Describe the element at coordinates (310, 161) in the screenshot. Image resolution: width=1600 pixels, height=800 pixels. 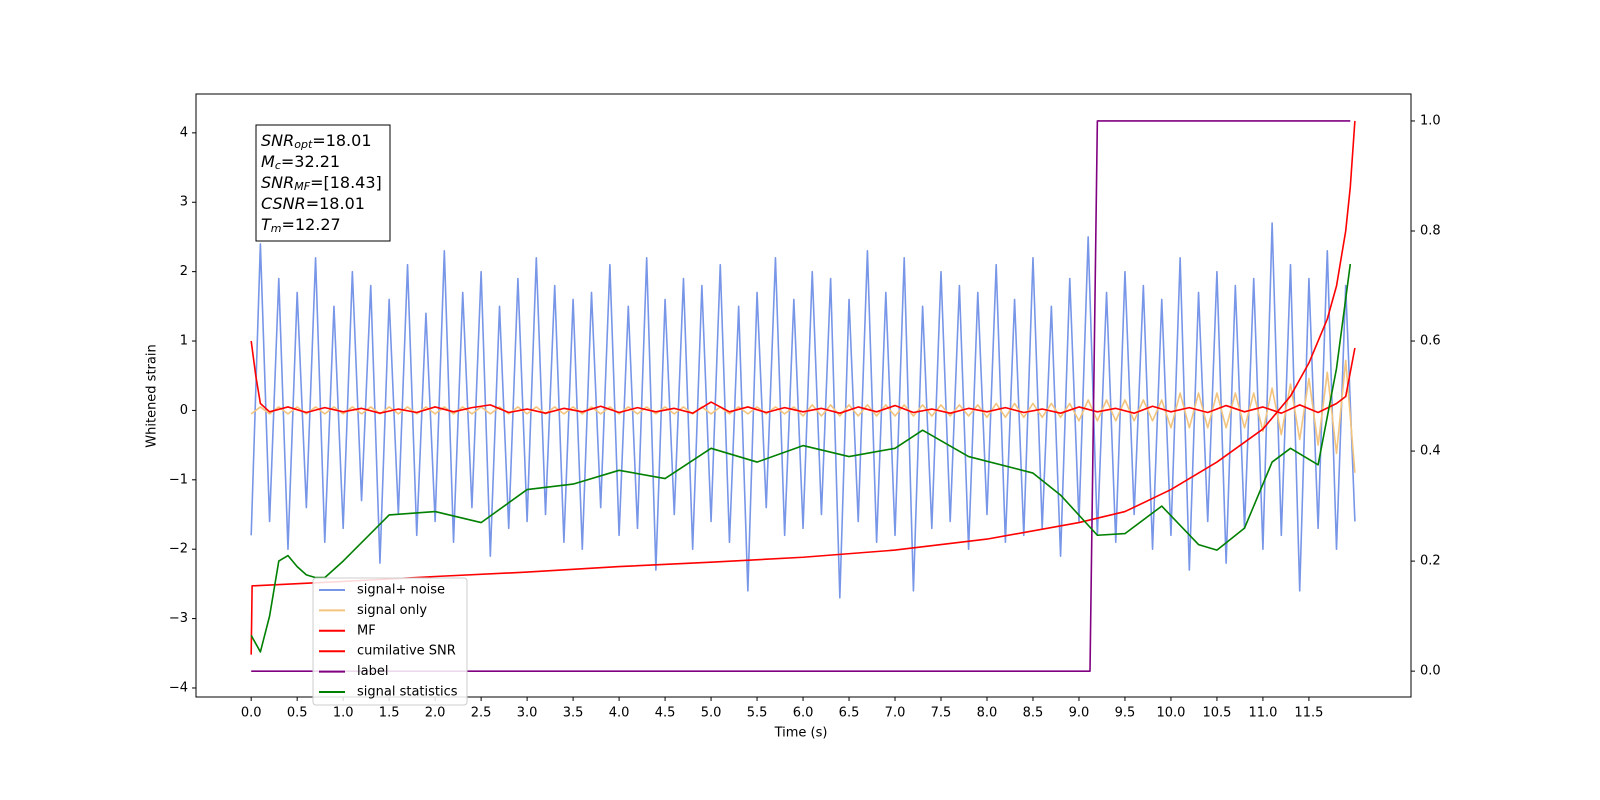
I see `annotation-rest: =32.21` at that location.